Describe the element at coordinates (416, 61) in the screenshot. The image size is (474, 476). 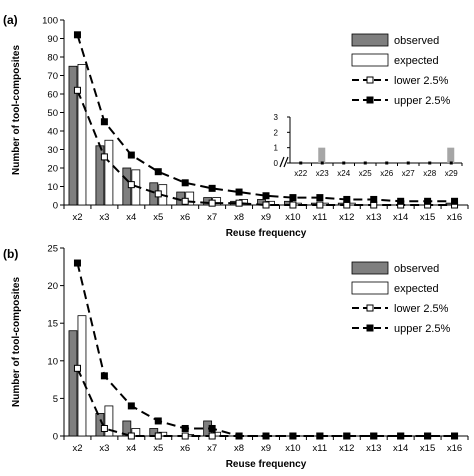
I see `legend-label: expected` at that location.